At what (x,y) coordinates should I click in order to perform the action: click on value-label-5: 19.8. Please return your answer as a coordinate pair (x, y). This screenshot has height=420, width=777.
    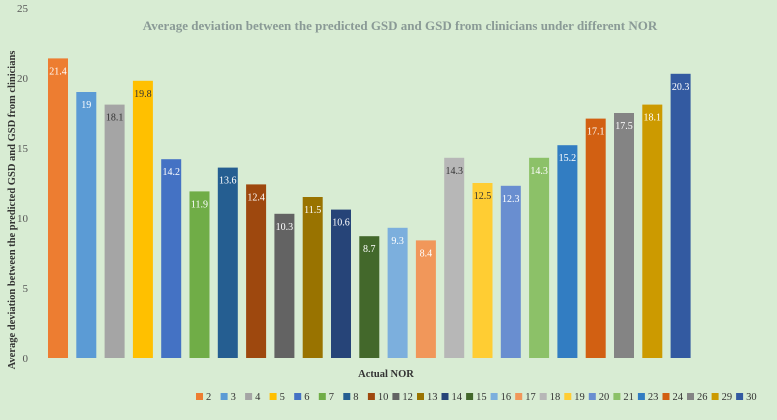
    Looking at the image, I should click on (143, 94).